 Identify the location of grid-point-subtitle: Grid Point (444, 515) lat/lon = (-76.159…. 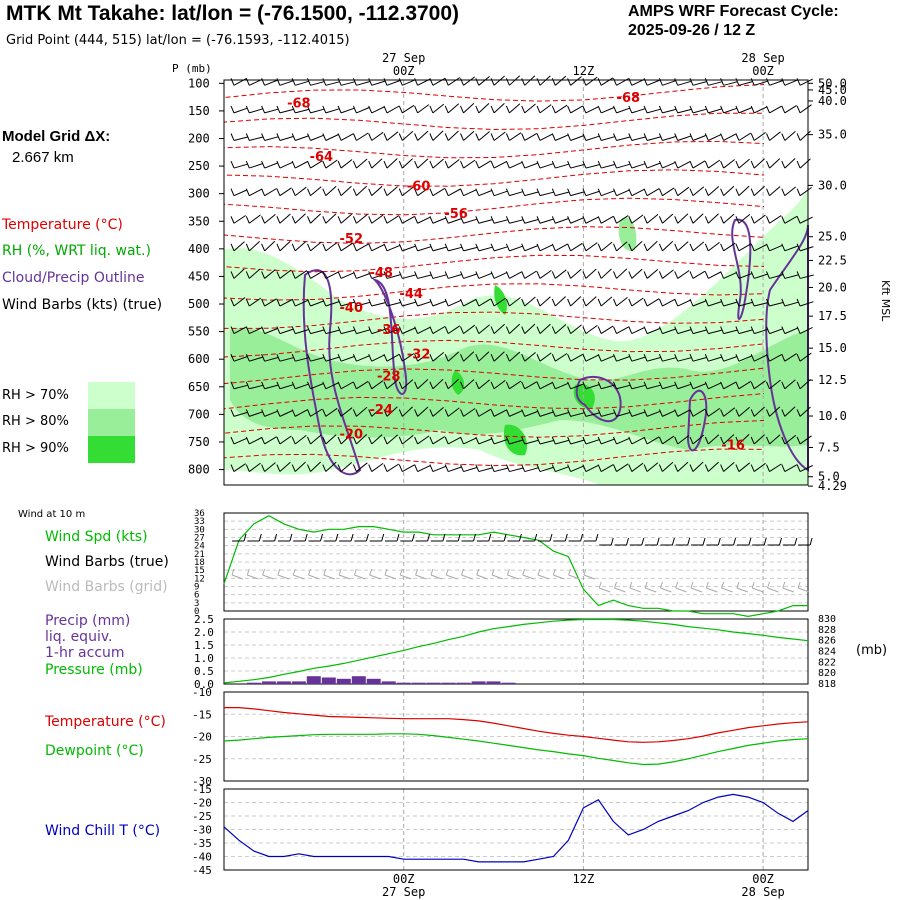
(178, 40).